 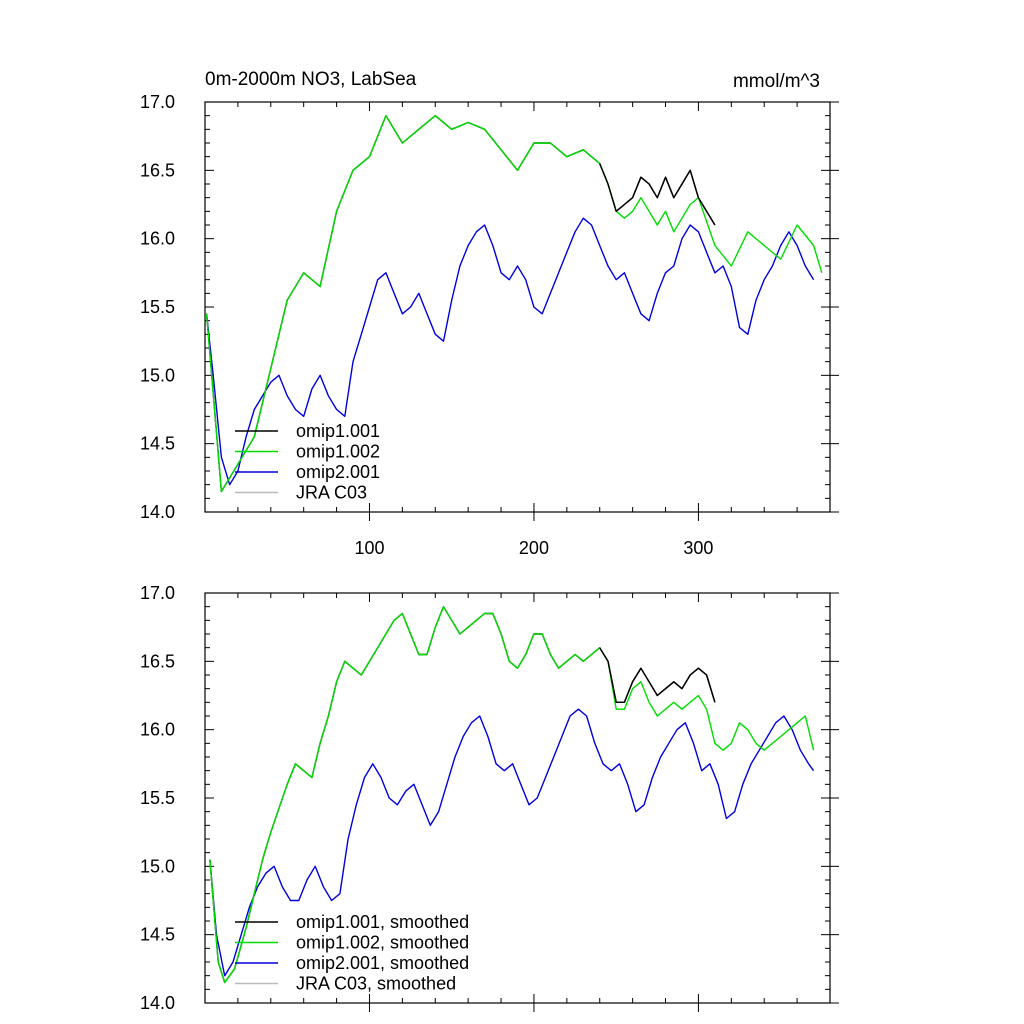 What do you see at coordinates (338, 431) in the screenshot?
I see `legend-entry-label: omip1.001` at bounding box center [338, 431].